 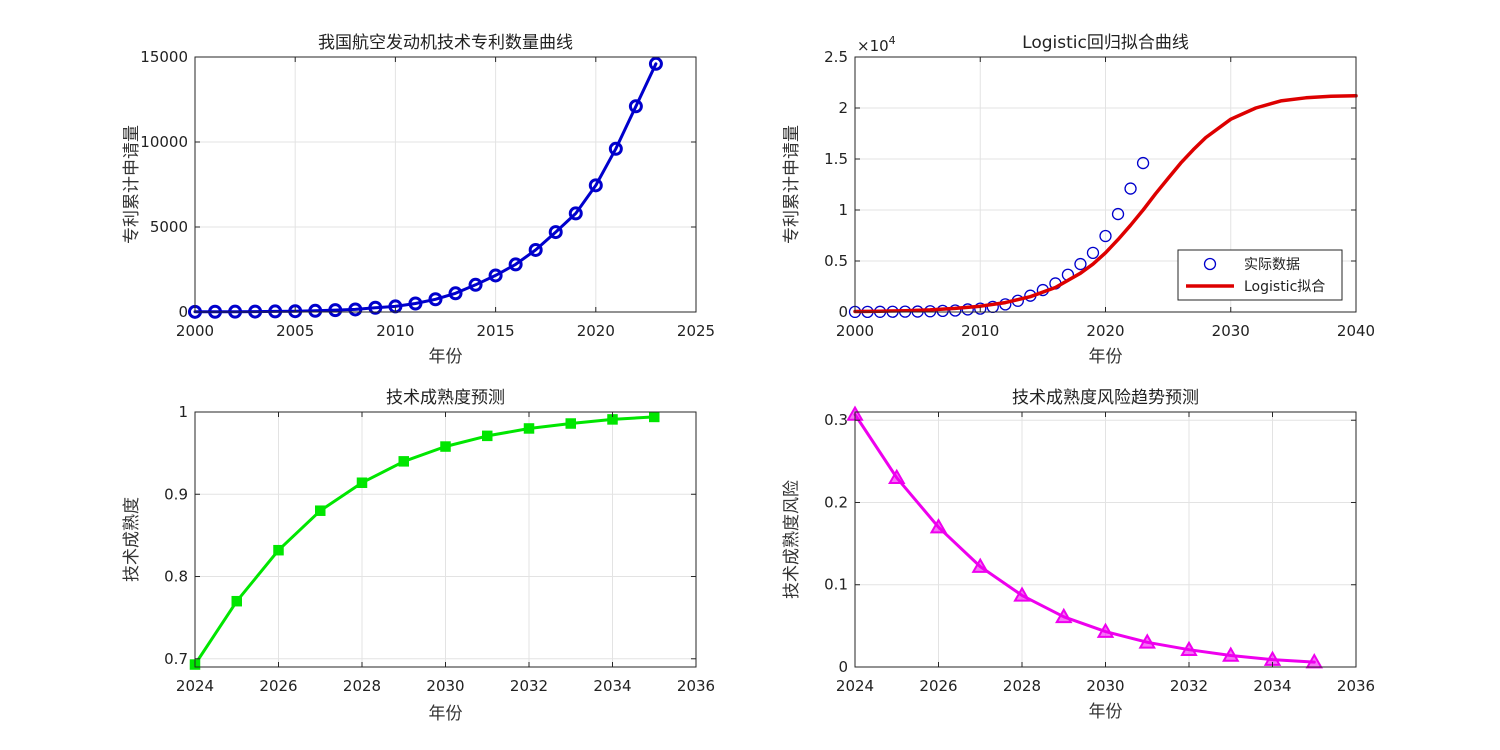 I want to click on chart-title: Logistic回归拟合曲线, so click(x=1105, y=43).